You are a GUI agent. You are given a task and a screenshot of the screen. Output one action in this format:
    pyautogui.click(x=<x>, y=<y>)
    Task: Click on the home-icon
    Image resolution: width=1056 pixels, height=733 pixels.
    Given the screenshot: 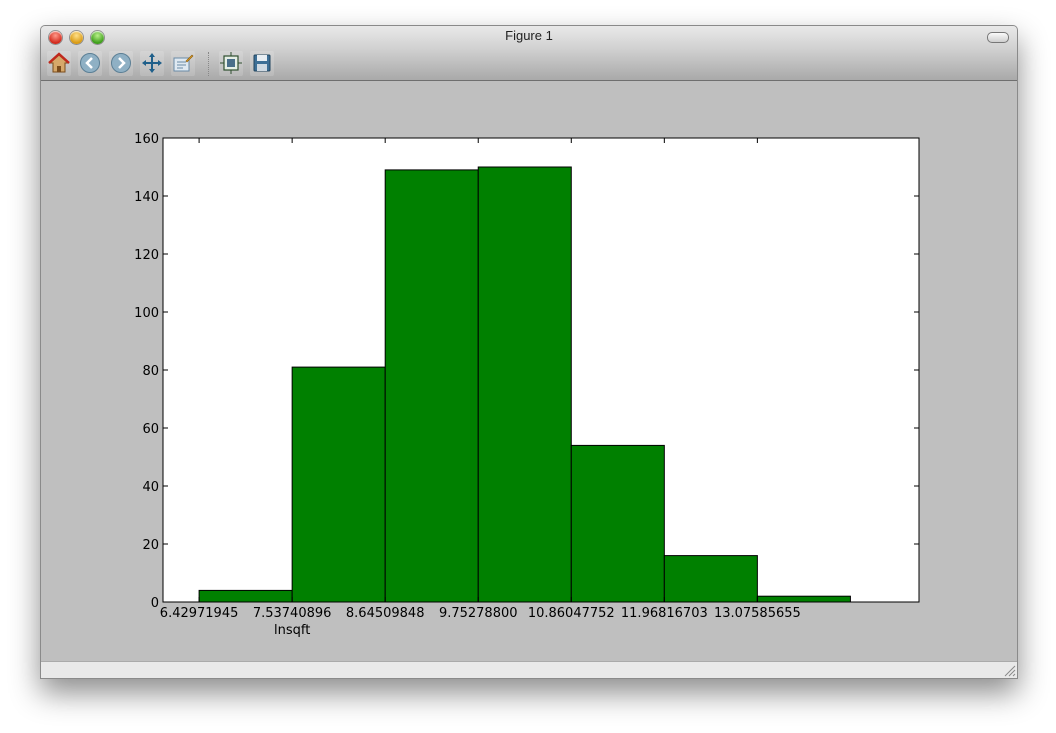 What is the action you would take?
    pyautogui.click(x=59, y=62)
    